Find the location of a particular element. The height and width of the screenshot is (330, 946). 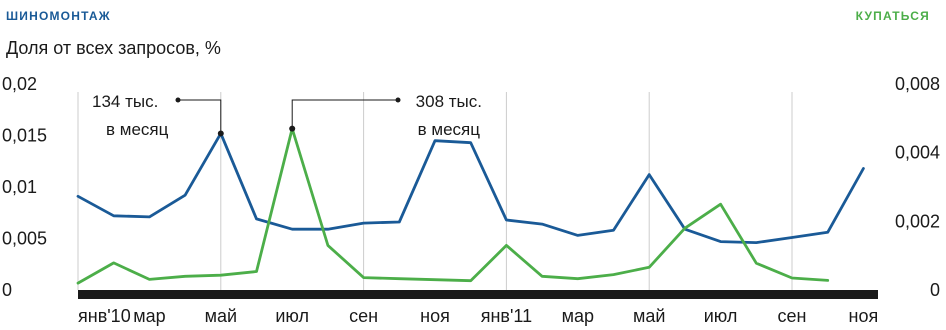

y-right-tick-label: 0,008 is located at coordinates (917, 84).